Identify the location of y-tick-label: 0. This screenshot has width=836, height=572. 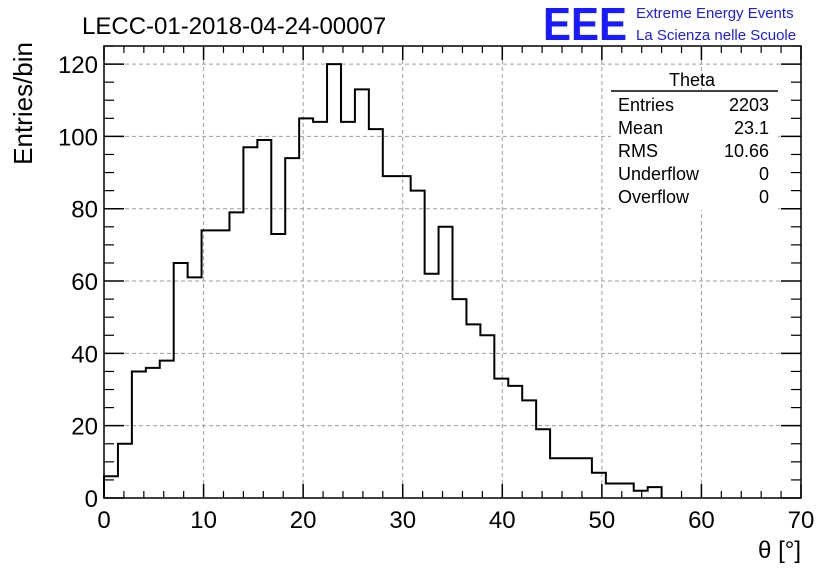
(91, 499).